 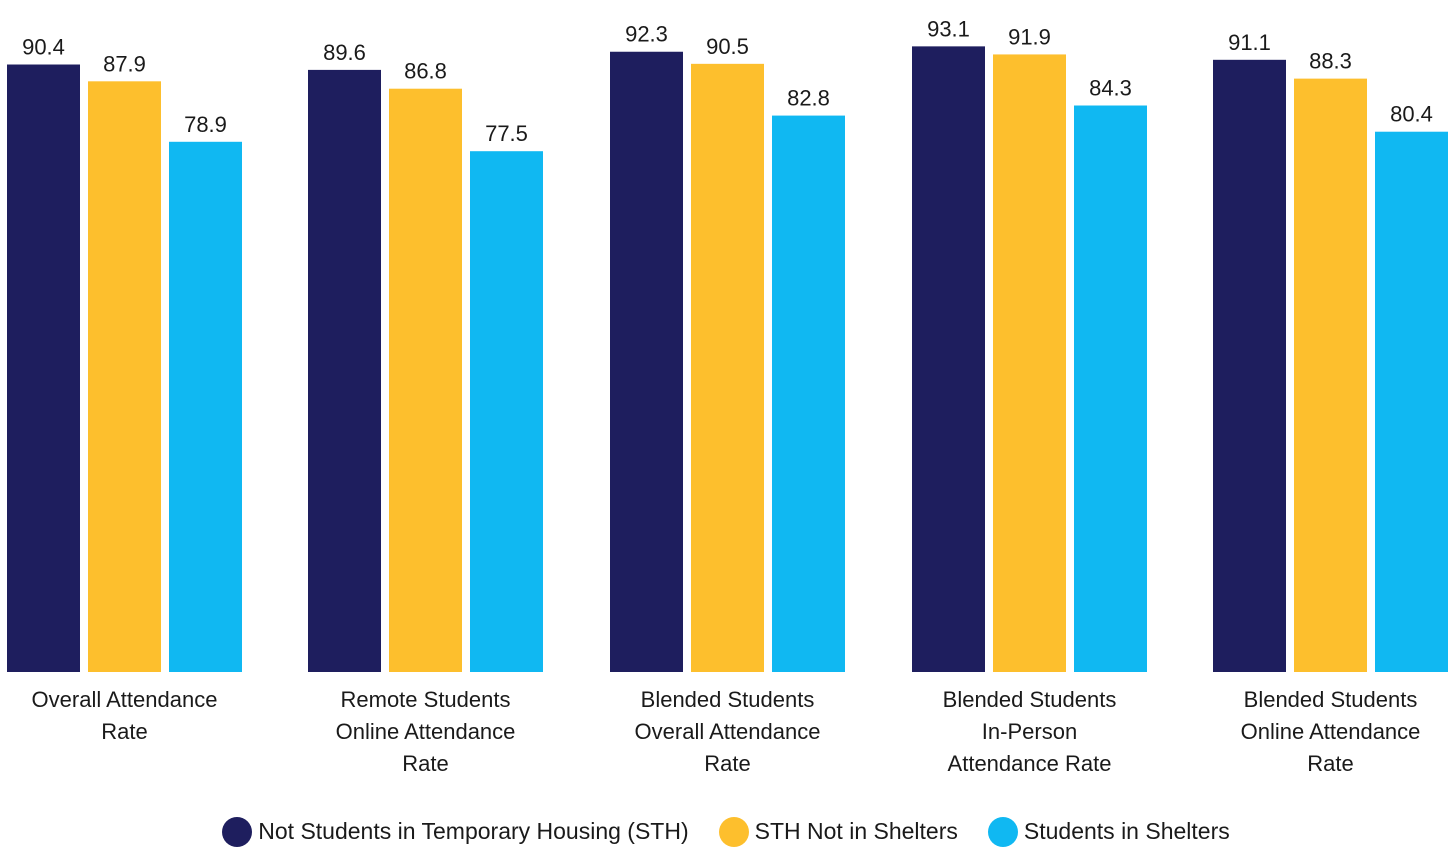 I want to click on data-label-1-5: 91.1, so click(x=1249, y=42).